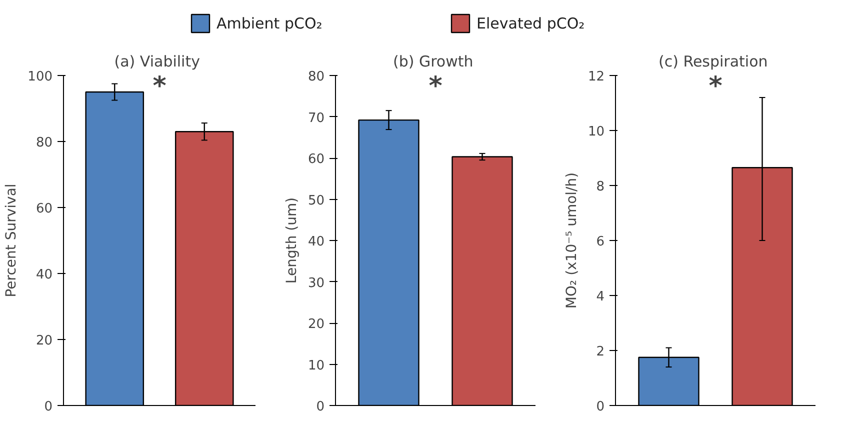  Describe the element at coordinates (269, 23) in the screenshot. I see `legend-label: Ambient pCO₂` at that location.